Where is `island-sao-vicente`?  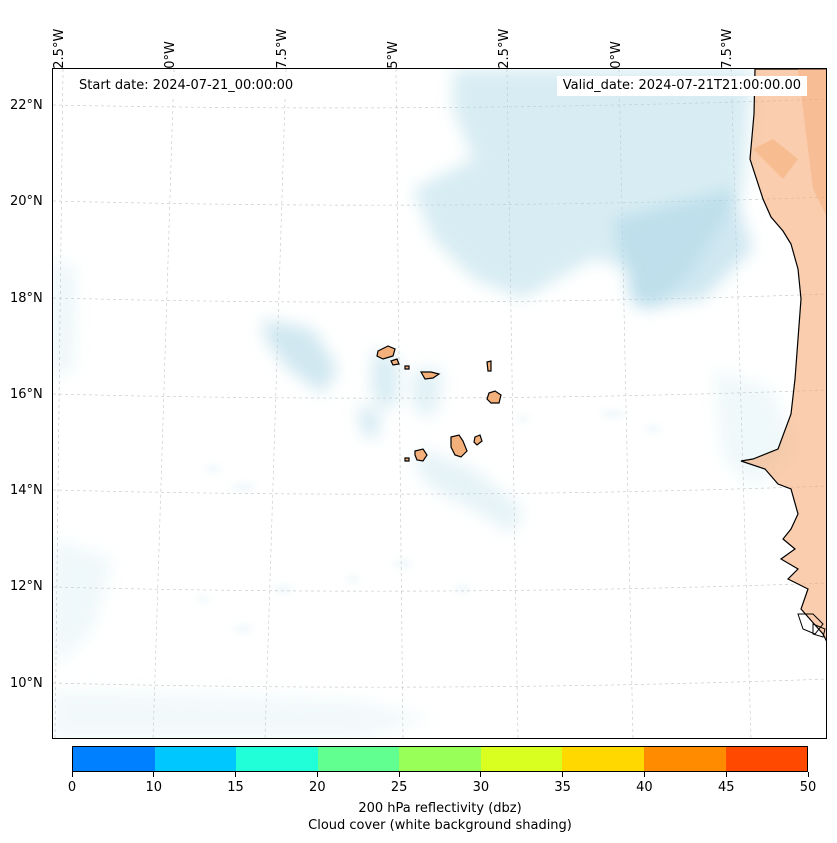 island-sao-vicente is located at coordinates (395, 362).